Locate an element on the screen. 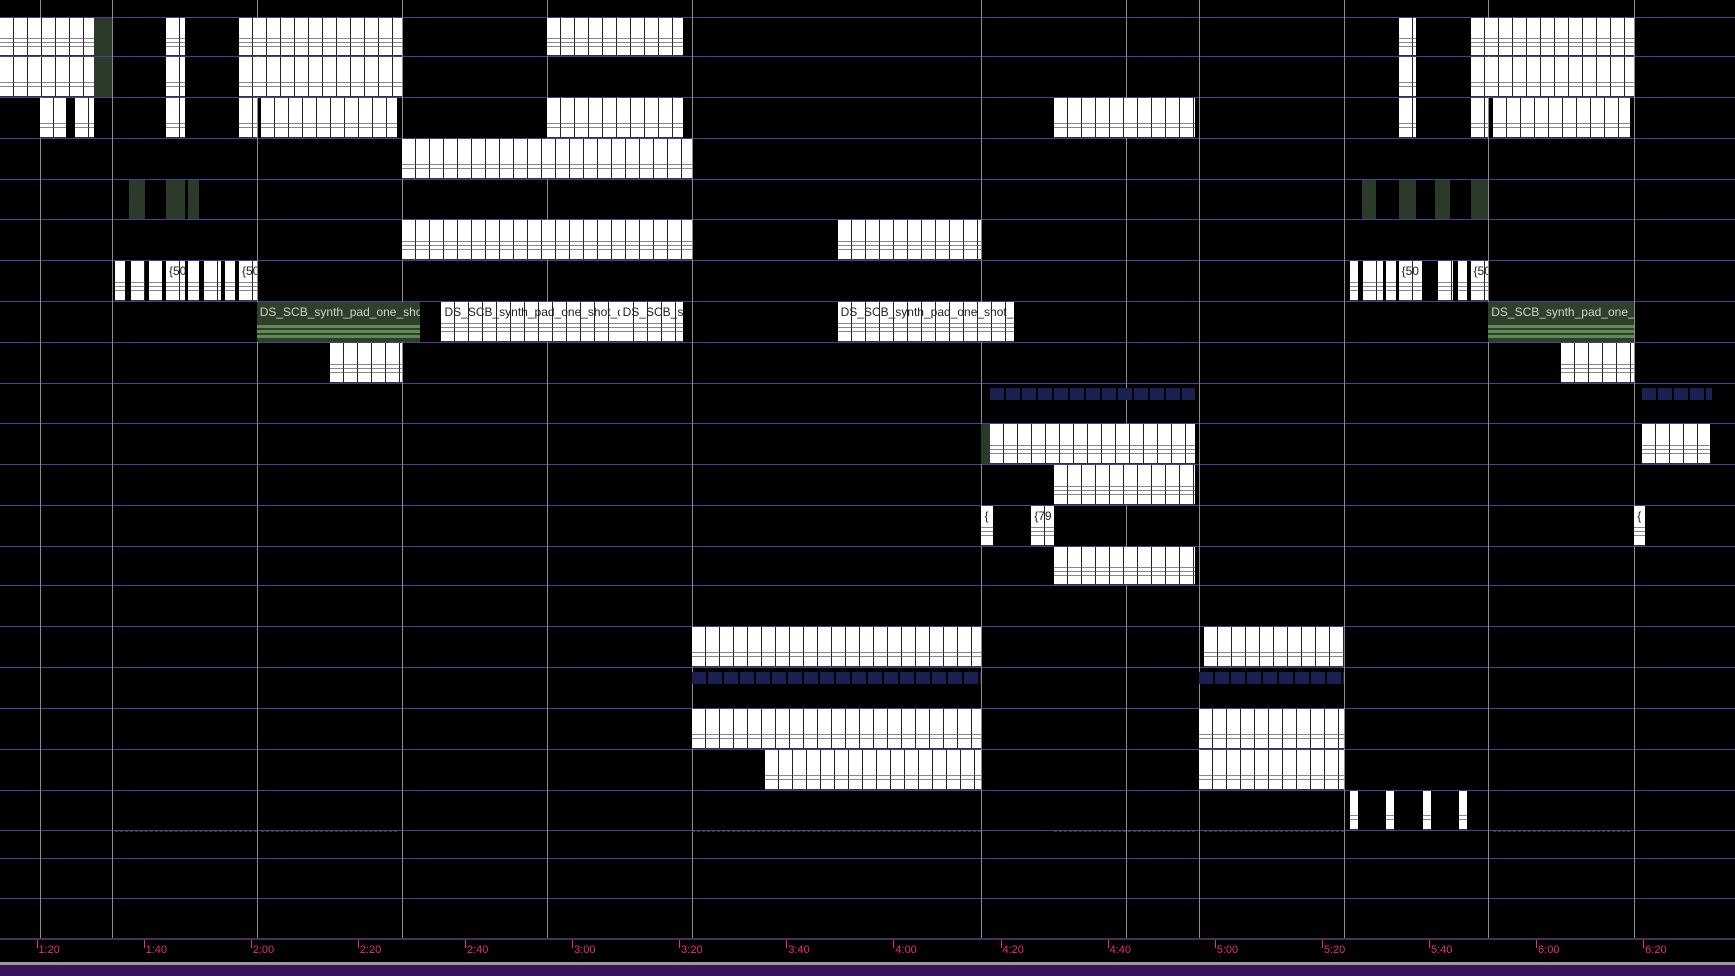  midi-clip: {79 is located at coordinates (1043, 525).